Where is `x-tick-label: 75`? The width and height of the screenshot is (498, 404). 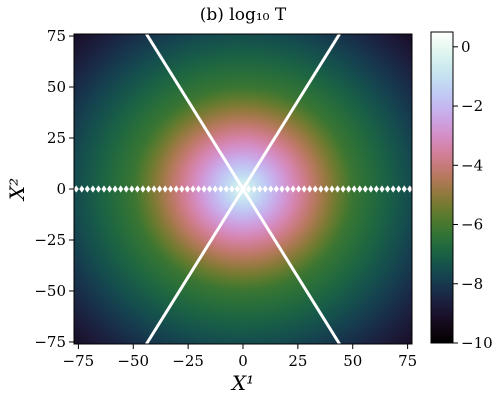 x-tick-label: 75 is located at coordinates (407, 361).